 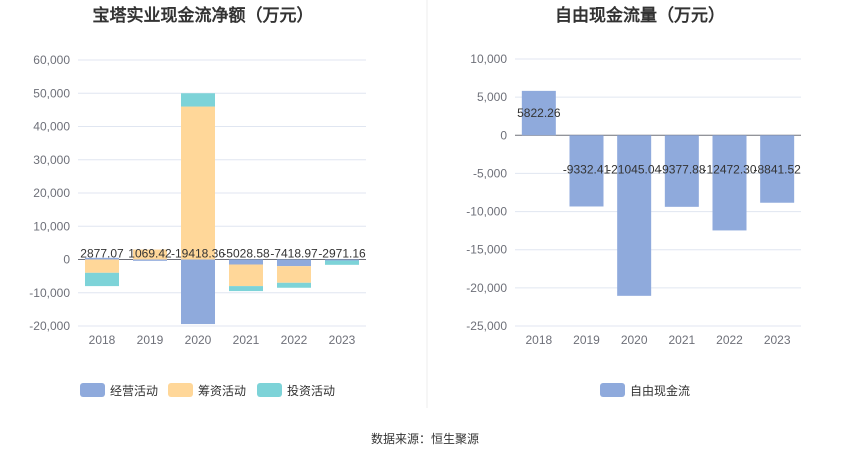 I want to click on y-tick-label: -15,000, so click(x=486, y=250).